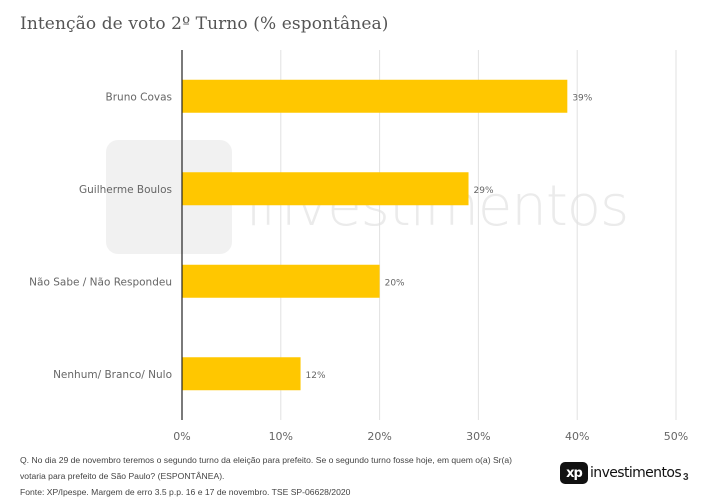 This screenshot has height=500, width=712. I want to click on value-label: 29%, so click(484, 191).